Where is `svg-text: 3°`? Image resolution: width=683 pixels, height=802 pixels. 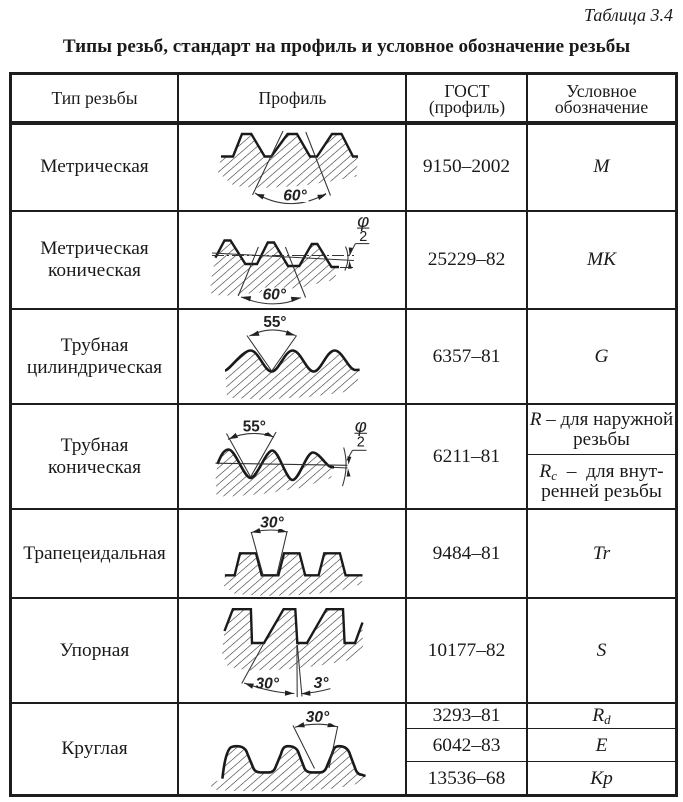 svg-text: 3° is located at coordinates (322, 683).